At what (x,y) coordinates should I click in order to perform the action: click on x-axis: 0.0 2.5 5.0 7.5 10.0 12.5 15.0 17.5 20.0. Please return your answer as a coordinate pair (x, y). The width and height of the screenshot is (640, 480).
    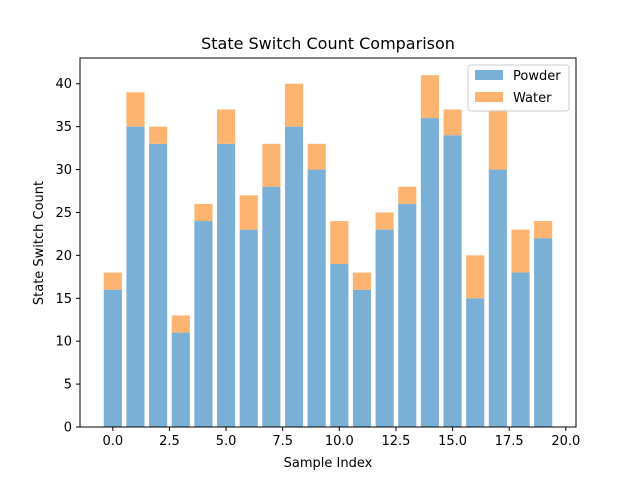
    Looking at the image, I should click on (341, 438).